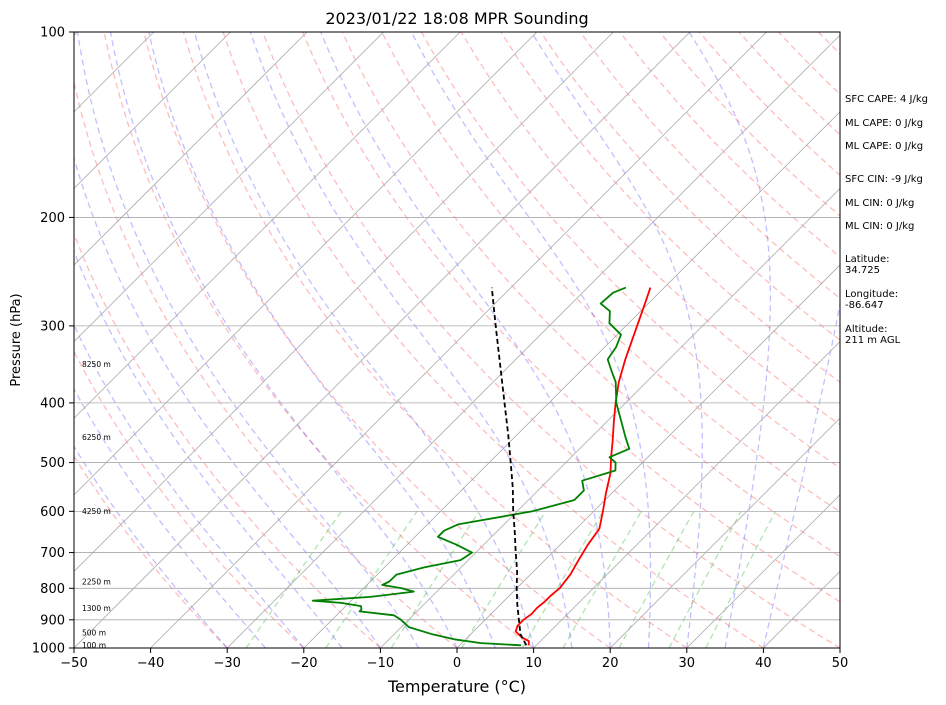  What do you see at coordinates (96, 608) in the screenshot?
I see `height-label: 1300 m` at bounding box center [96, 608].